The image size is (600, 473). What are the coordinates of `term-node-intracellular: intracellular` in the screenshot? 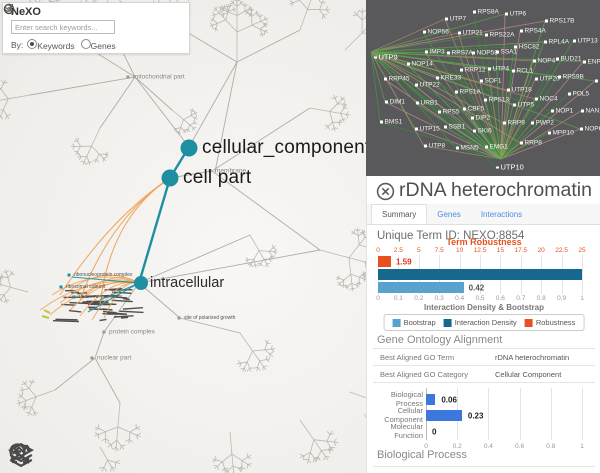 It's located at (187, 283).